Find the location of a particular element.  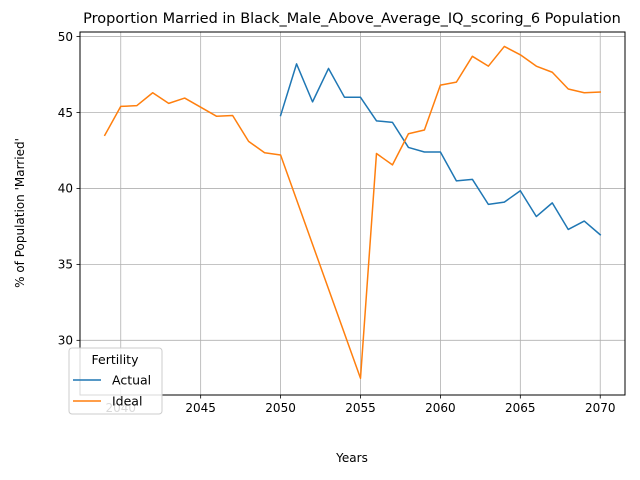

y-tick-label: 35 is located at coordinates (65, 265).